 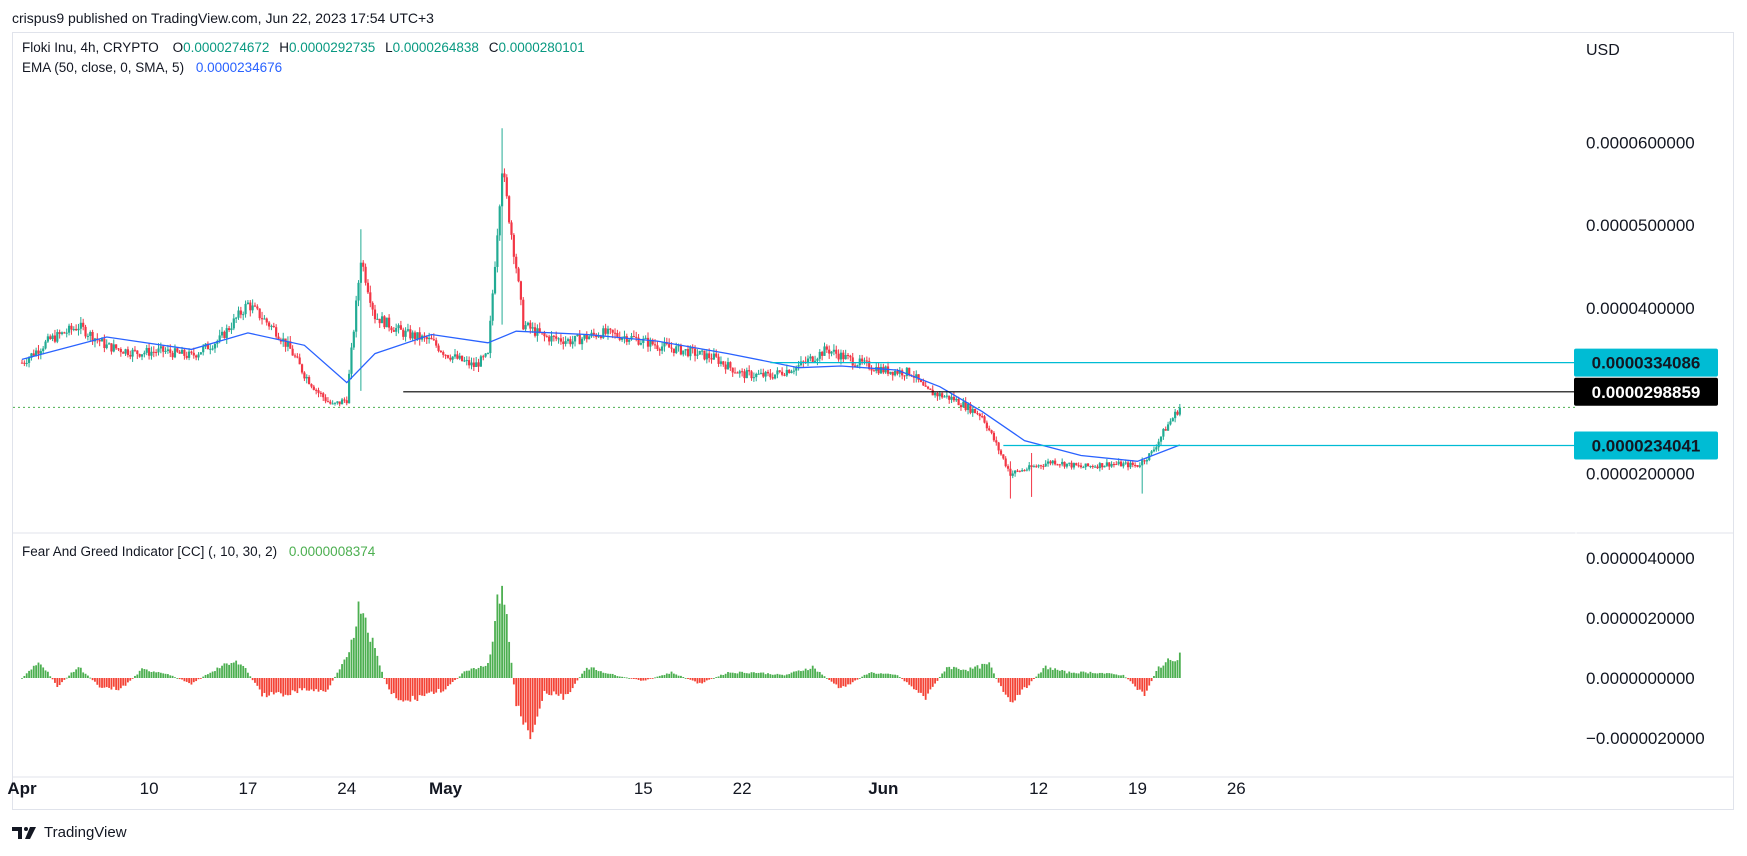 I want to click on time-tick-label: 10, so click(x=149, y=788).